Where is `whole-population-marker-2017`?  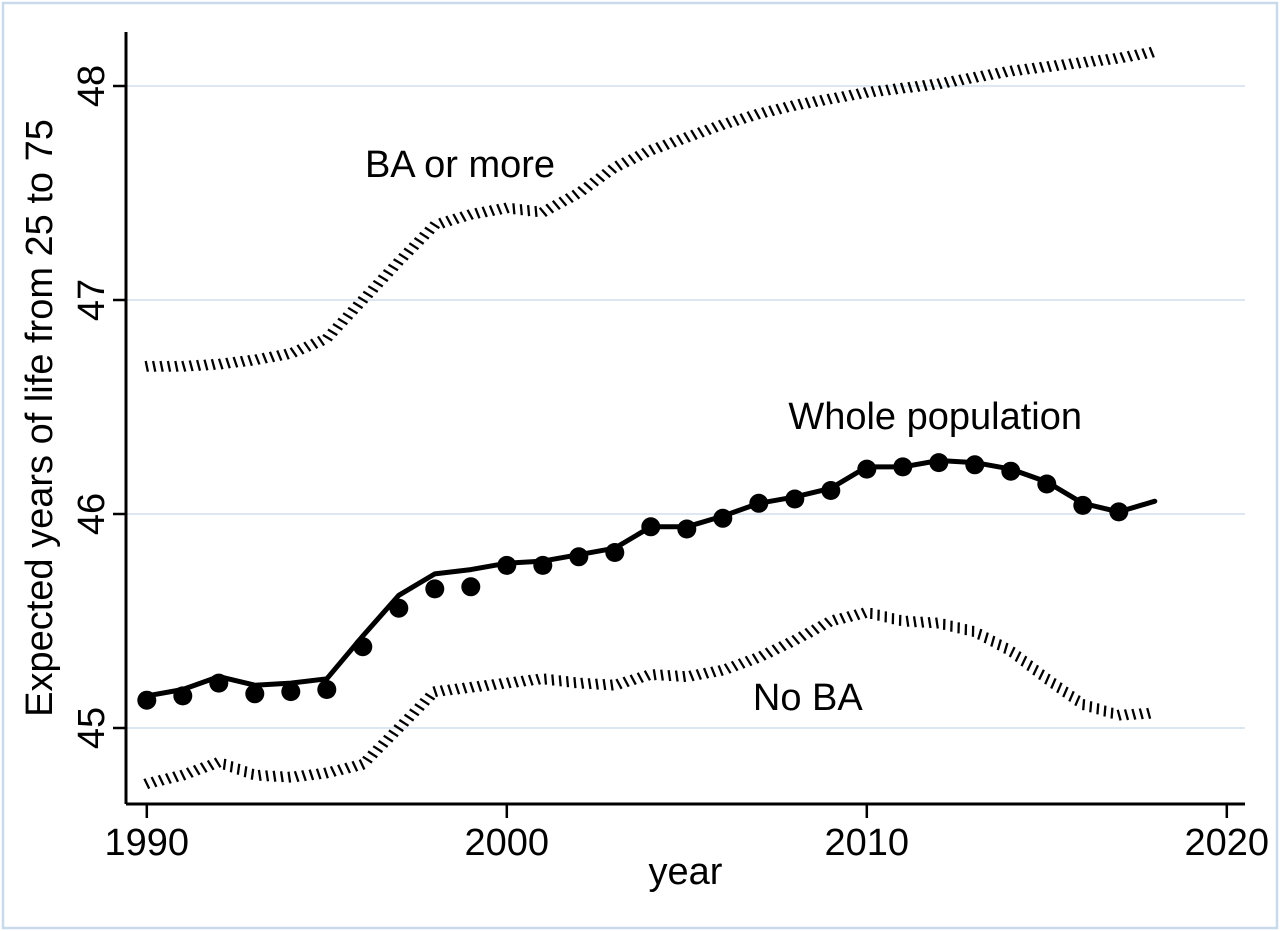
whole-population-marker-2017 is located at coordinates (1119, 512).